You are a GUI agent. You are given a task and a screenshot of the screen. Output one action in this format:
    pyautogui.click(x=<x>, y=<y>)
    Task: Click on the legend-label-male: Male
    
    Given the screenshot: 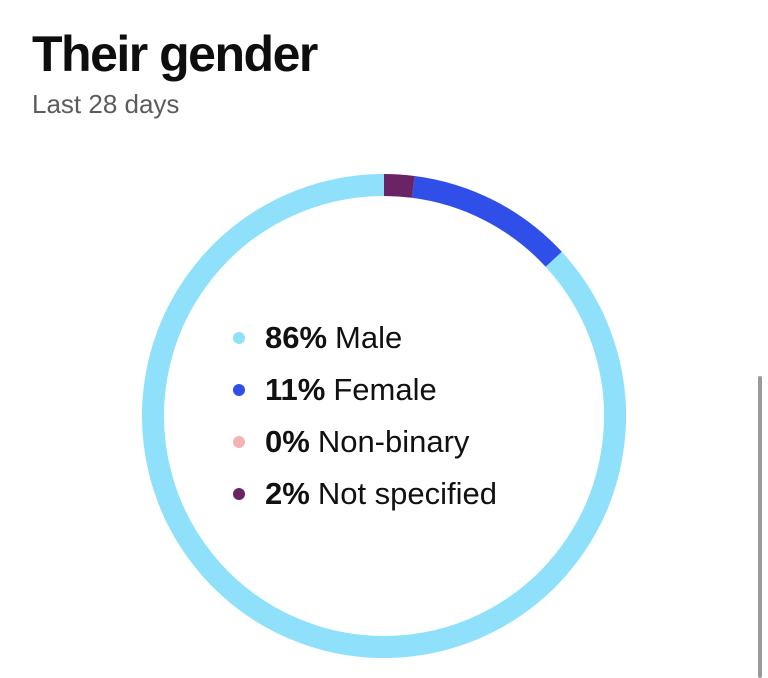 What is the action you would take?
    pyautogui.click(x=369, y=337)
    